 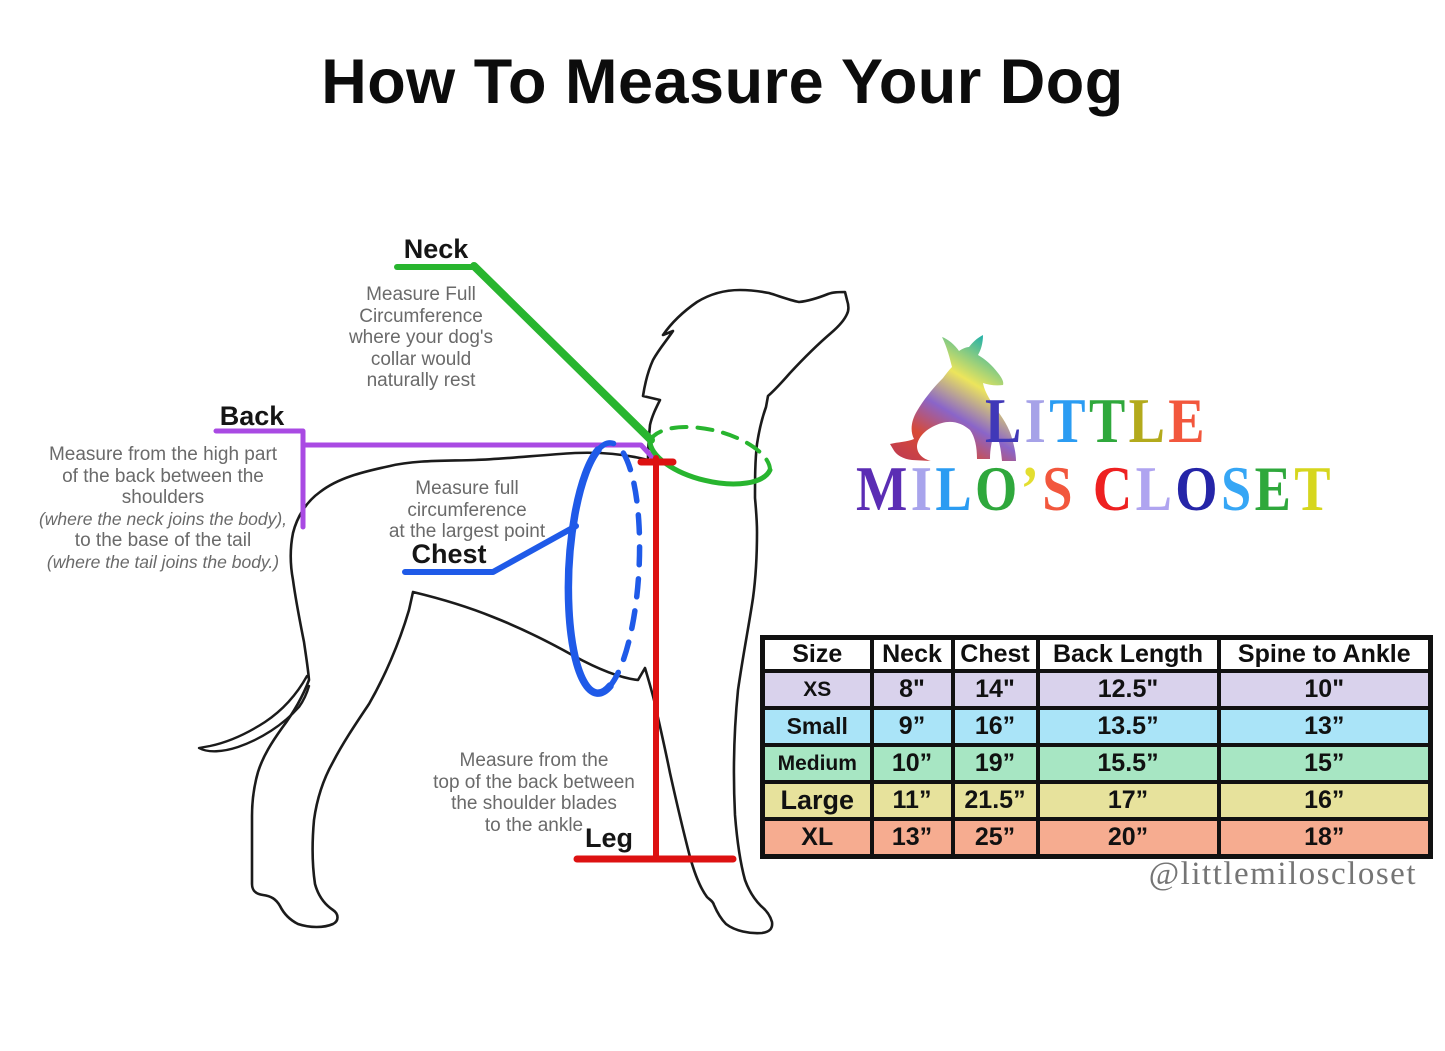 I want to click on desc-line: Measure full, so click(x=467, y=488).